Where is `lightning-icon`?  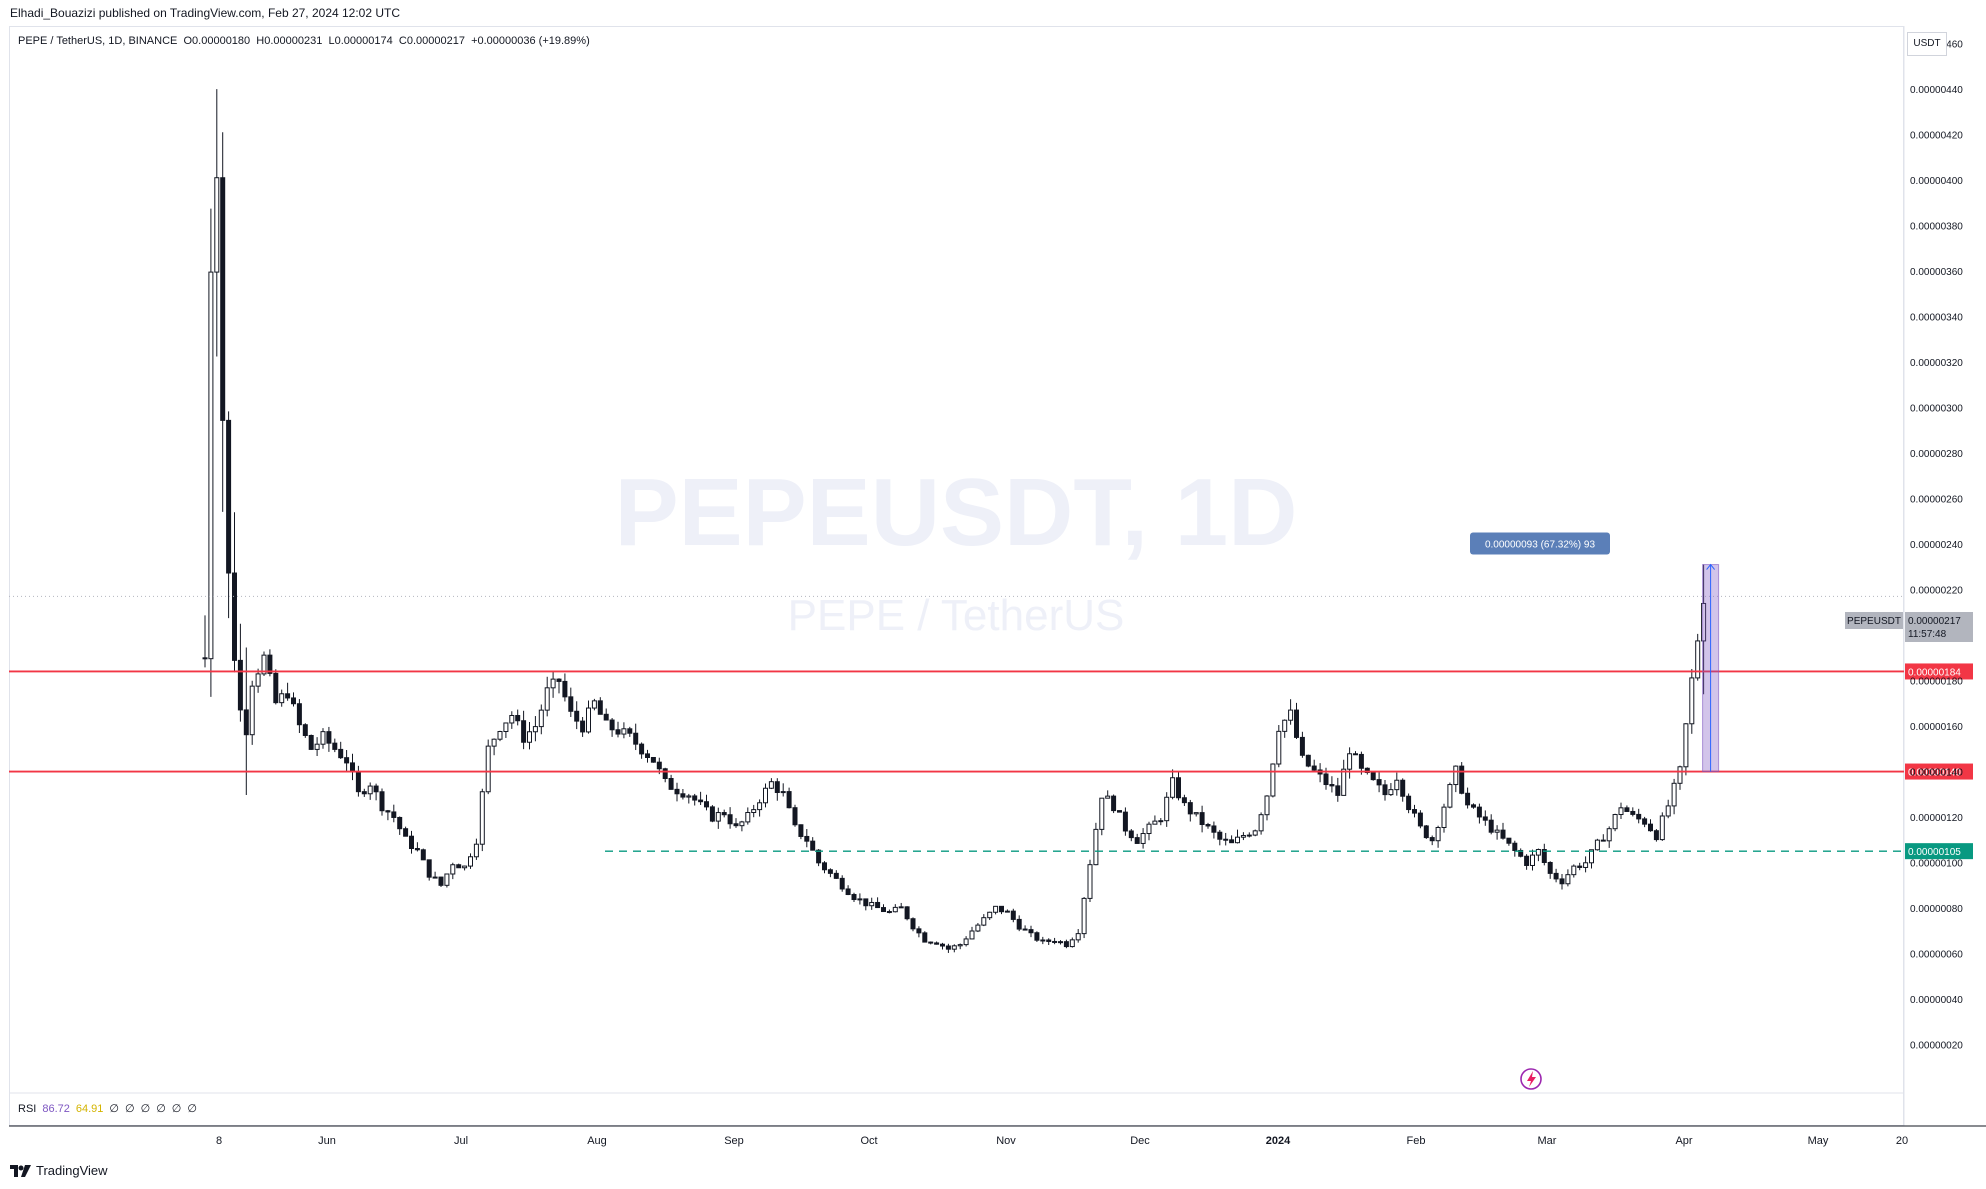 lightning-icon is located at coordinates (1531, 1079).